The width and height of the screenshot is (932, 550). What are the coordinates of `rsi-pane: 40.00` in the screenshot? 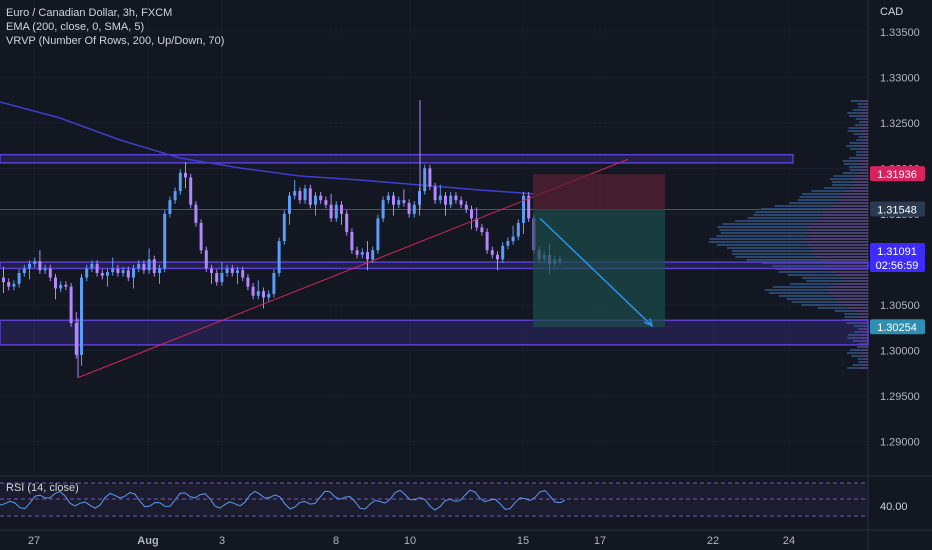 It's located at (466, 496).